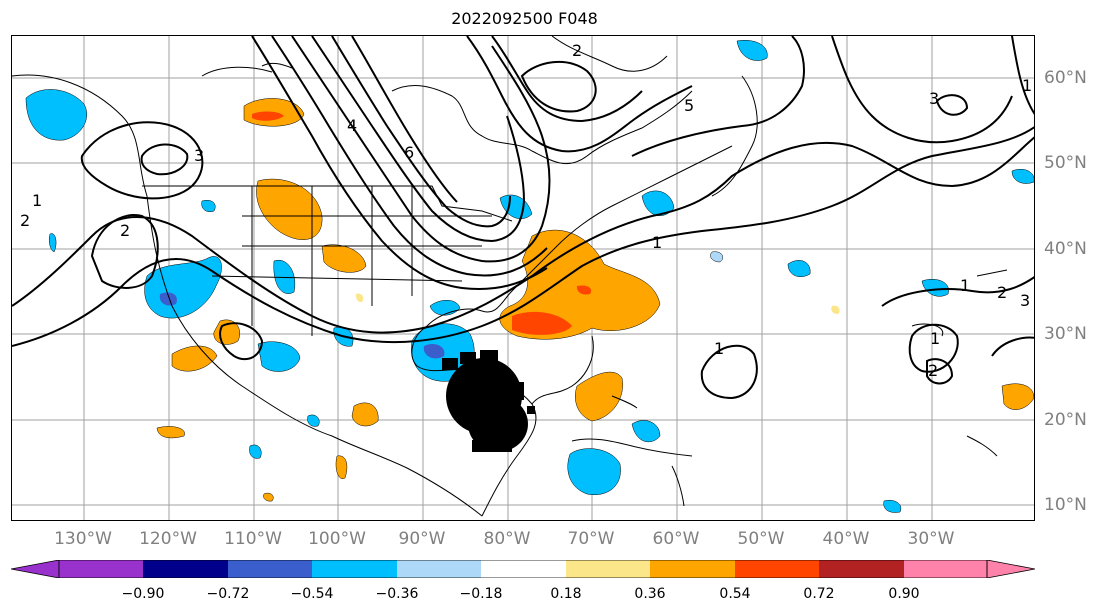 The height and width of the screenshot is (615, 1105). I want to click on lat-label: 40°N, so click(1065, 249).